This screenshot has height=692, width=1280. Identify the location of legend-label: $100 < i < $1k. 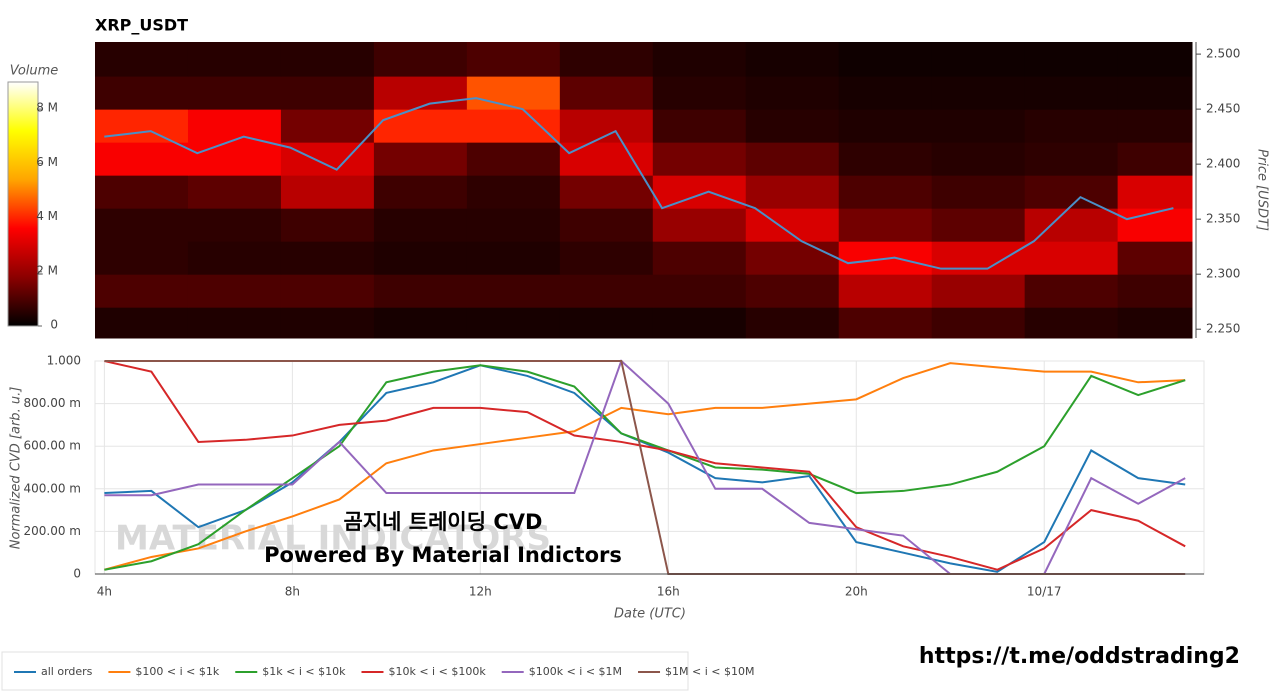
(177, 671).